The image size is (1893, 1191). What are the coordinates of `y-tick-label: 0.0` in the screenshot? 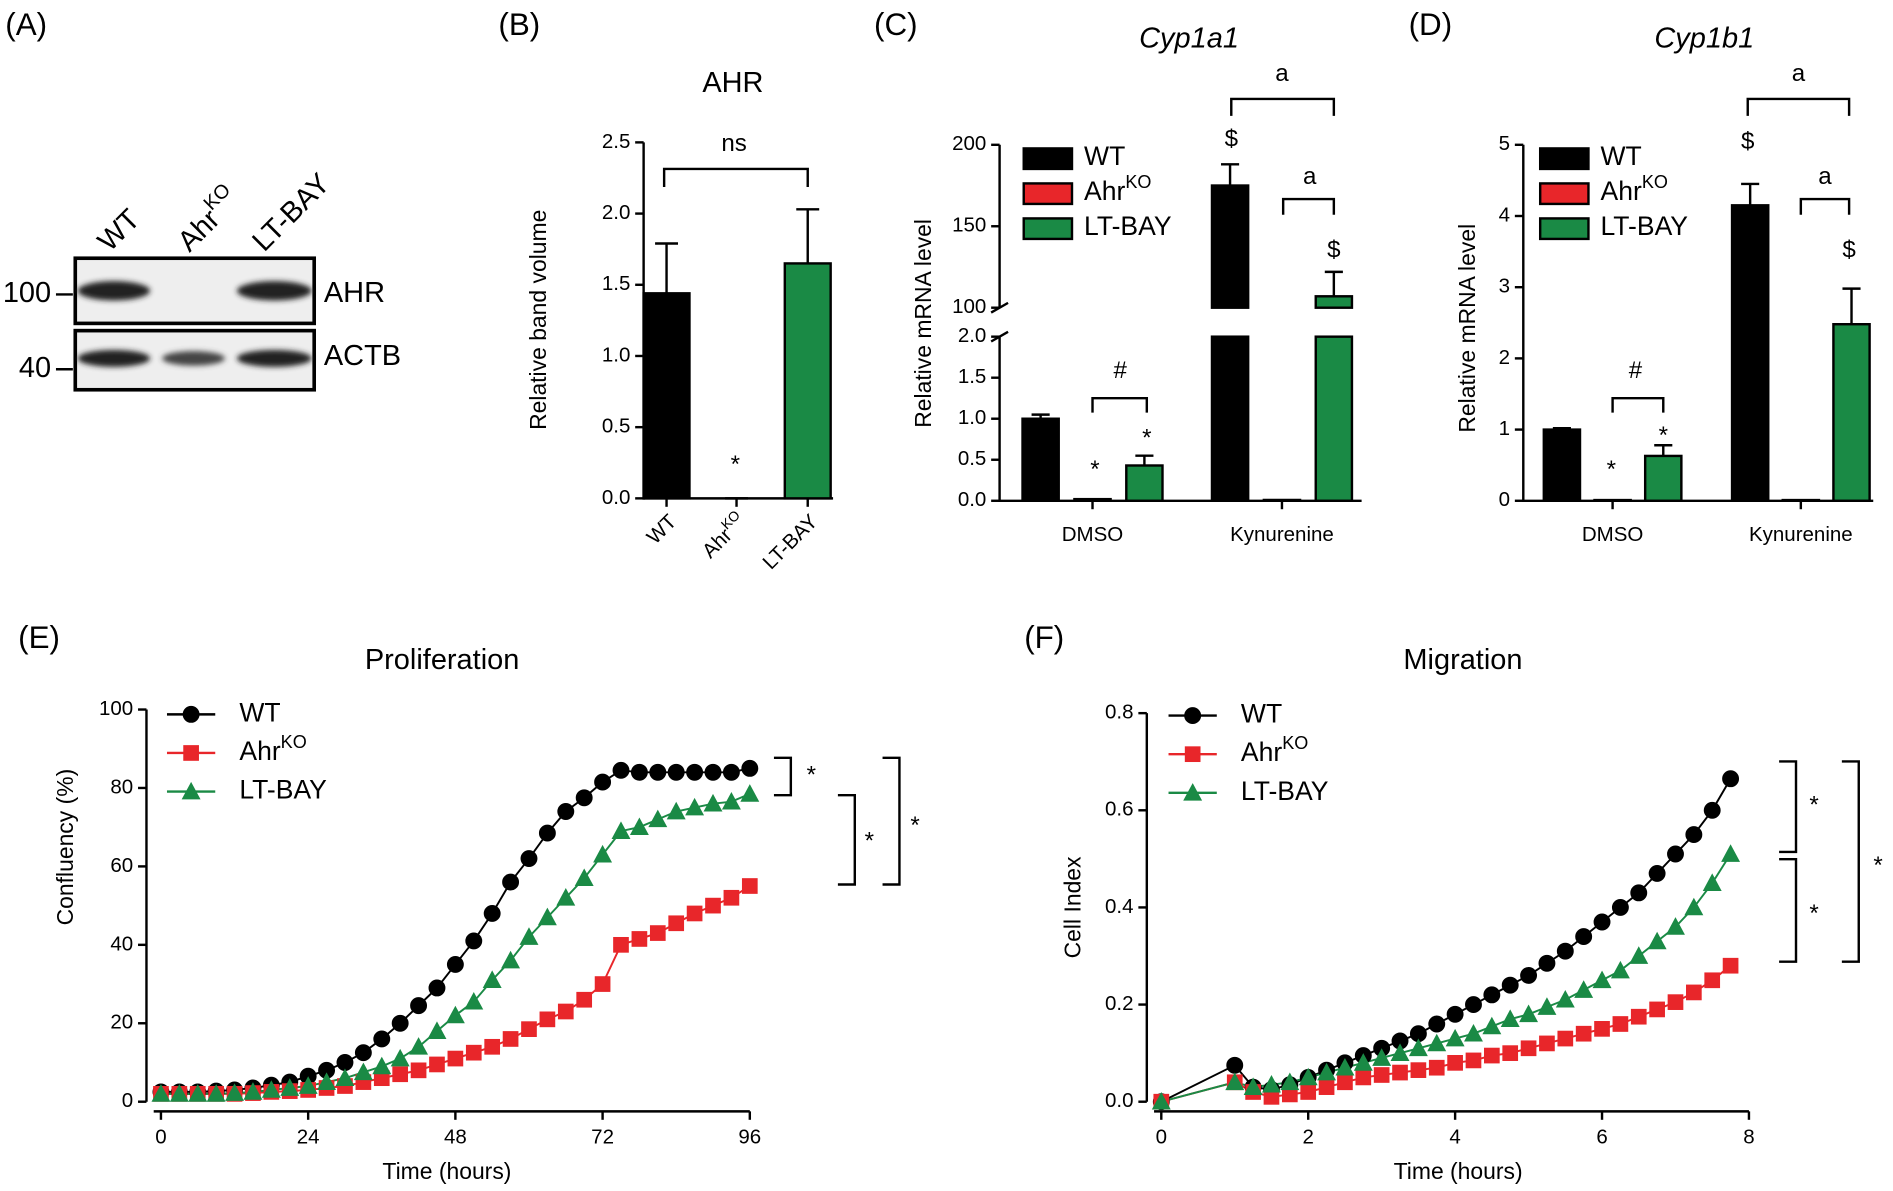 It's located at (972, 499).